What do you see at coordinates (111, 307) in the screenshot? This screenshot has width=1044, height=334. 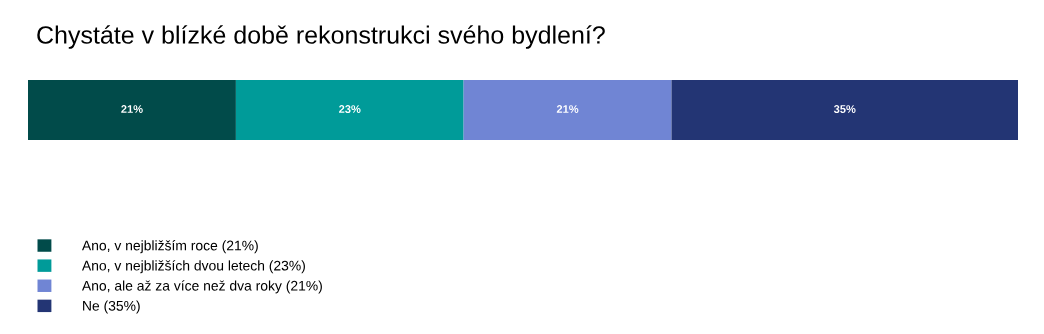 I see `legend-label: Ne (35%)` at bounding box center [111, 307].